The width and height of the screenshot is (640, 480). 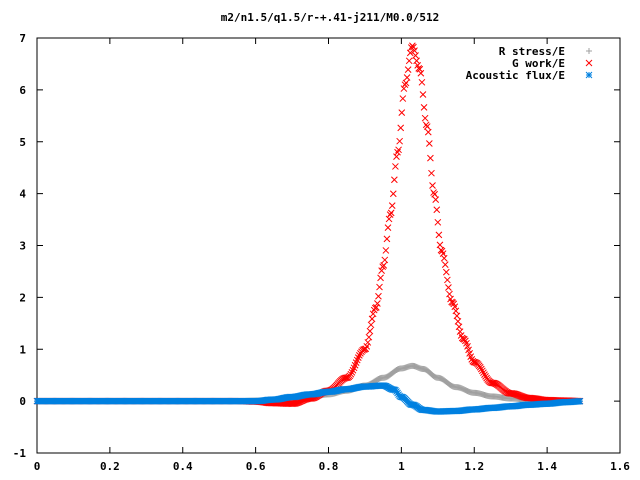 What do you see at coordinates (22, 194) in the screenshot?
I see `y-tick-label: 4` at bounding box center [22, 194].